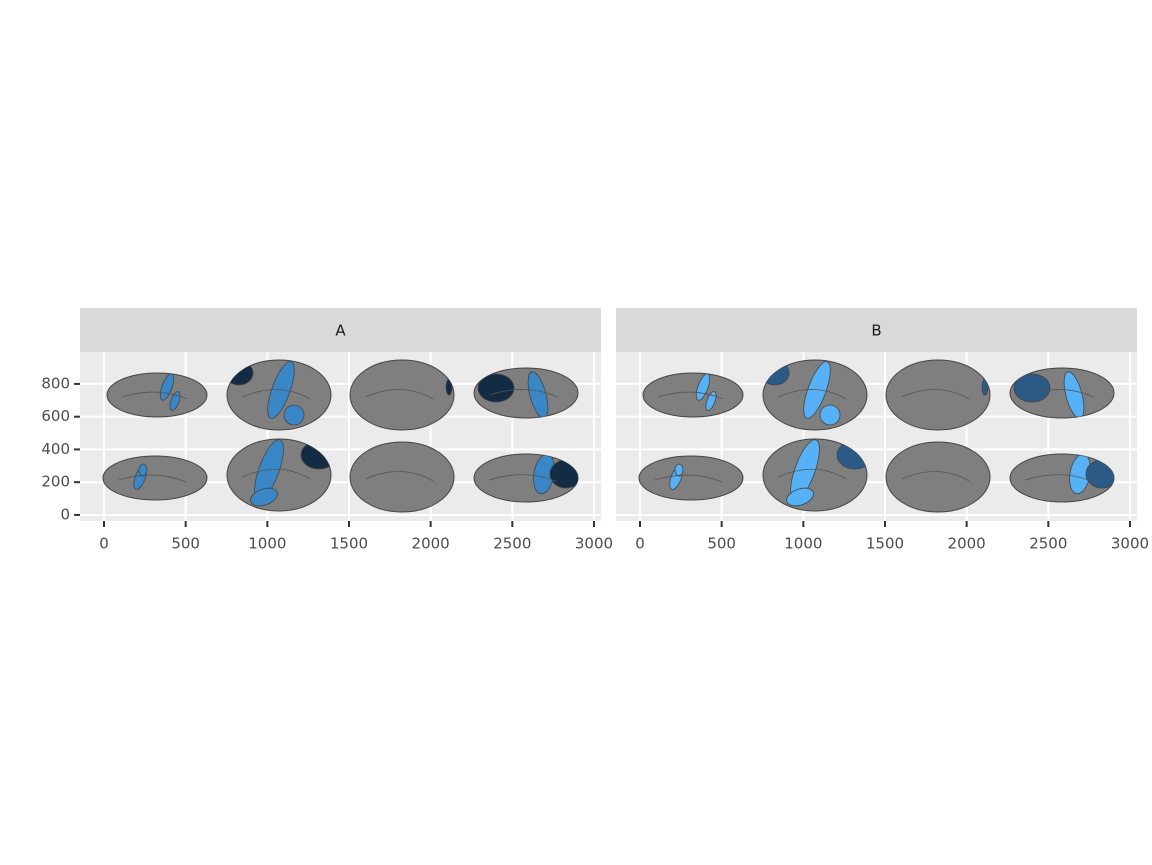 The width and height of the screenshot is (1152, 865). I want to click on y-tick-label: 400, so click(55, 449).